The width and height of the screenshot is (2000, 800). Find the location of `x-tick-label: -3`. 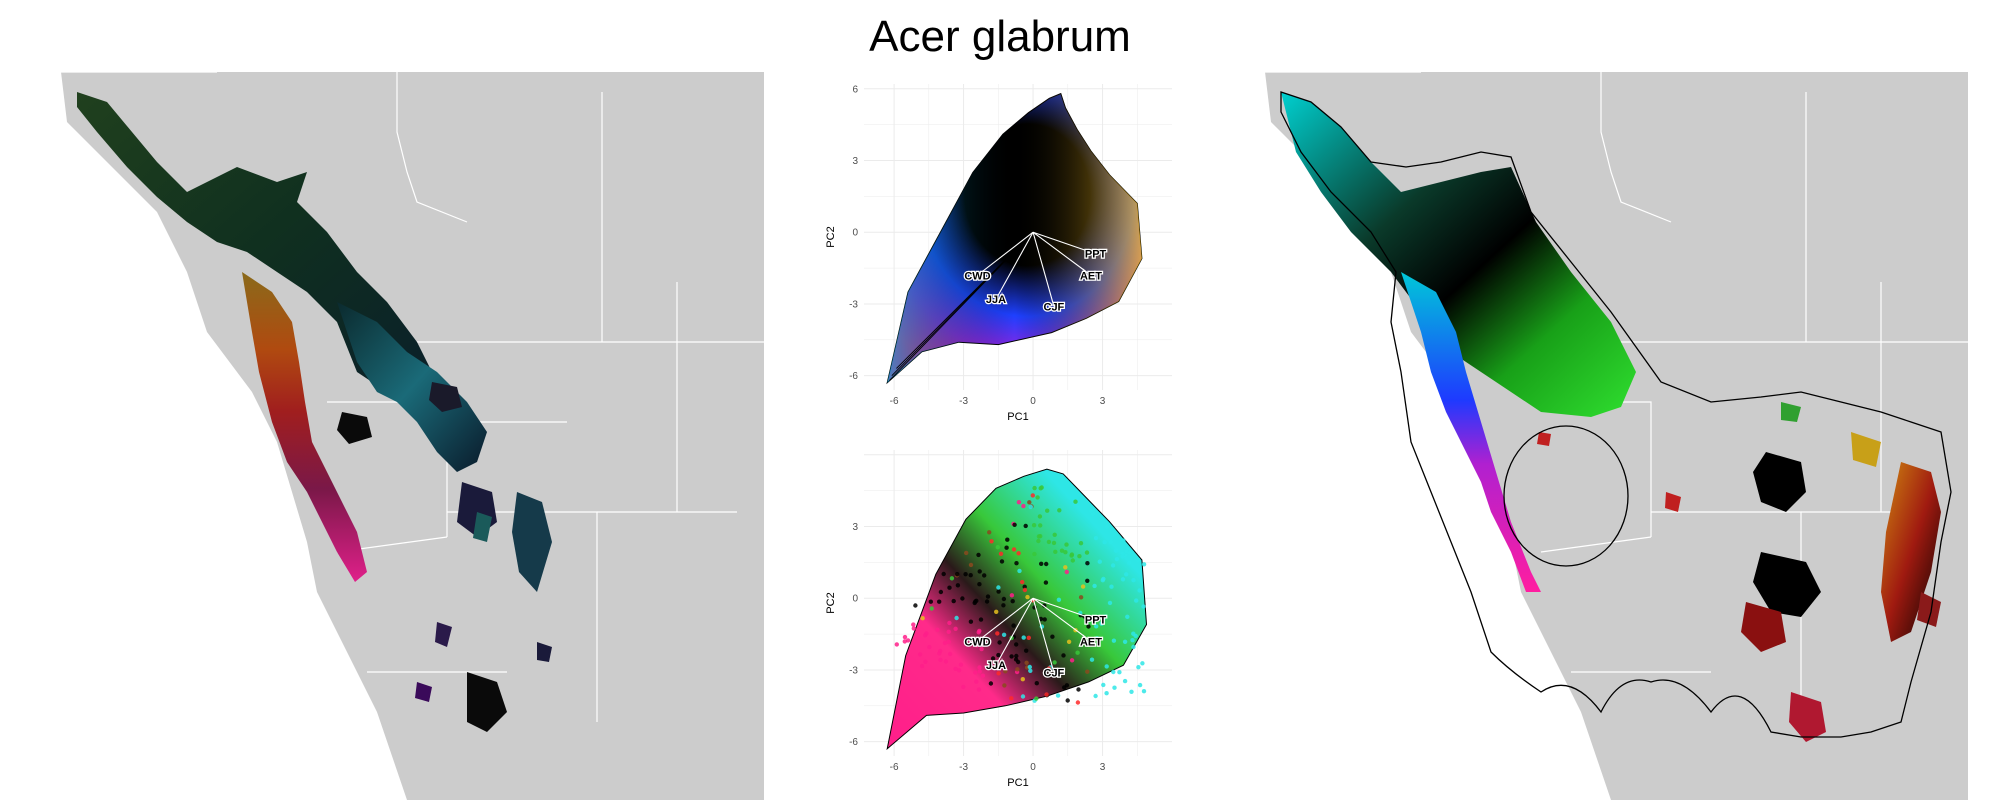

x-tick-label: -3 is located at coordinates (963, 767).